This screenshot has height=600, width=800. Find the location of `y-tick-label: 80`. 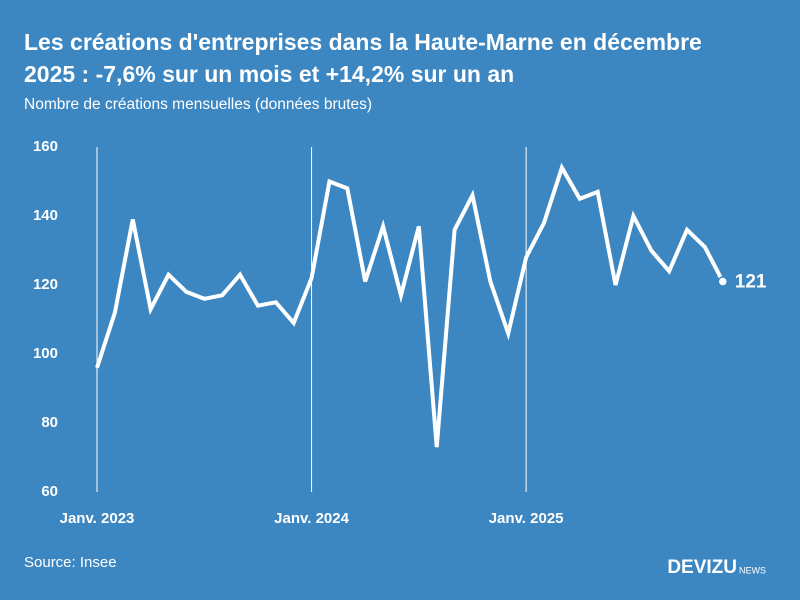

y-tick-label: 80 is located at coordinates (49, 422).